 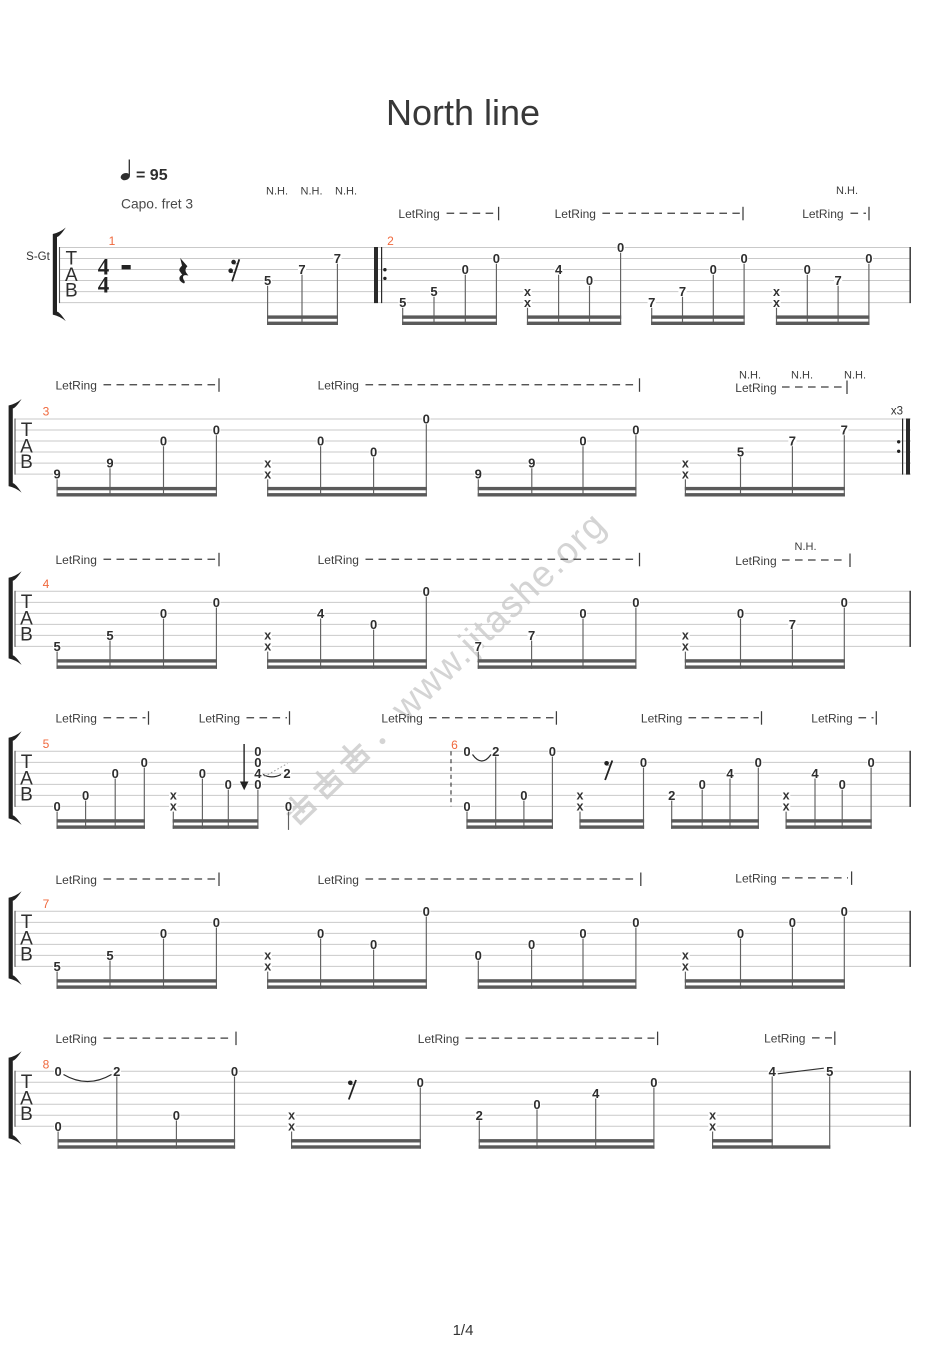 I want to click on svg-text: 1, so click(x=112, y=241).